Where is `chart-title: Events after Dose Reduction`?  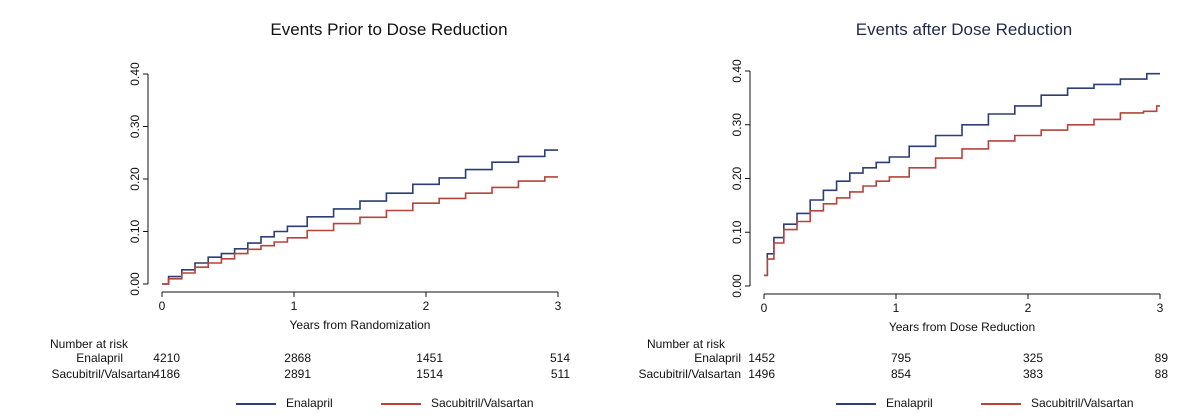
chart-title: Events after Dose Reduction is located at coordinates (964, 29).